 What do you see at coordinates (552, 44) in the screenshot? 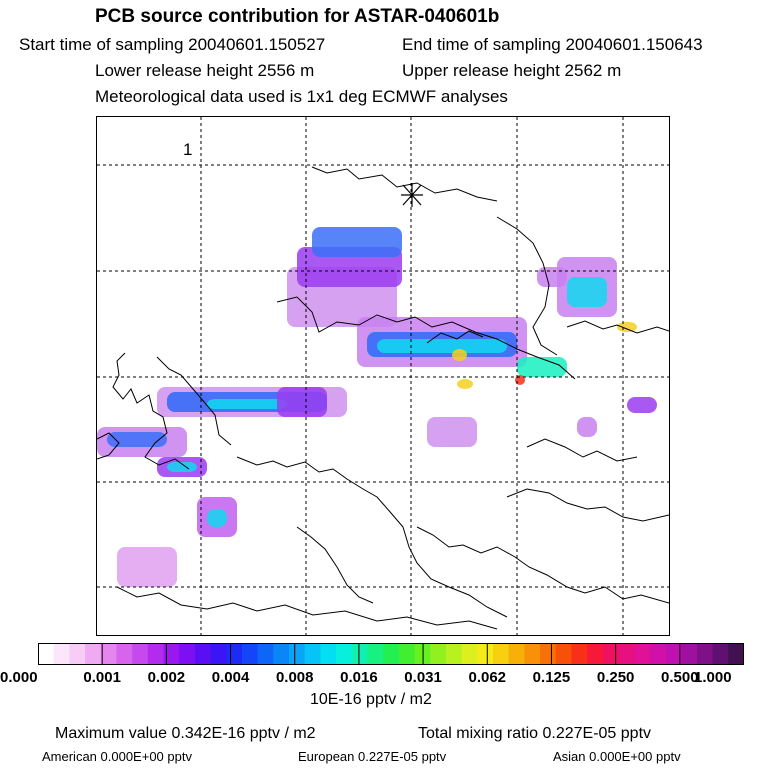
I see `end-time: End time of sampling 20040601.150643` at bounding box center [552, 44].